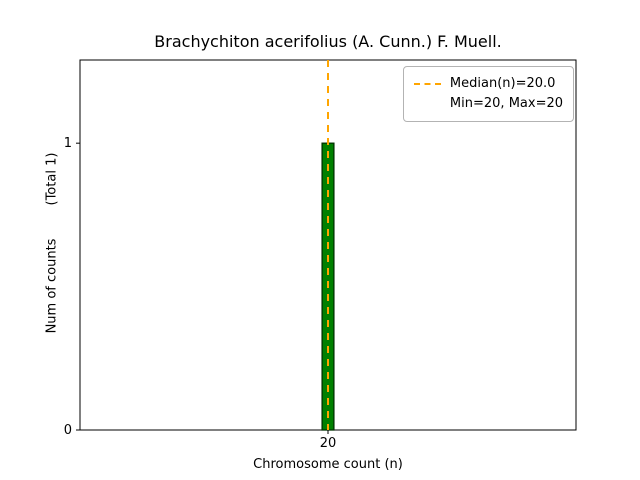  Describe the element at coordinates (68, 430) in the screenshot. I see `y-tick-label: 0` at that location.